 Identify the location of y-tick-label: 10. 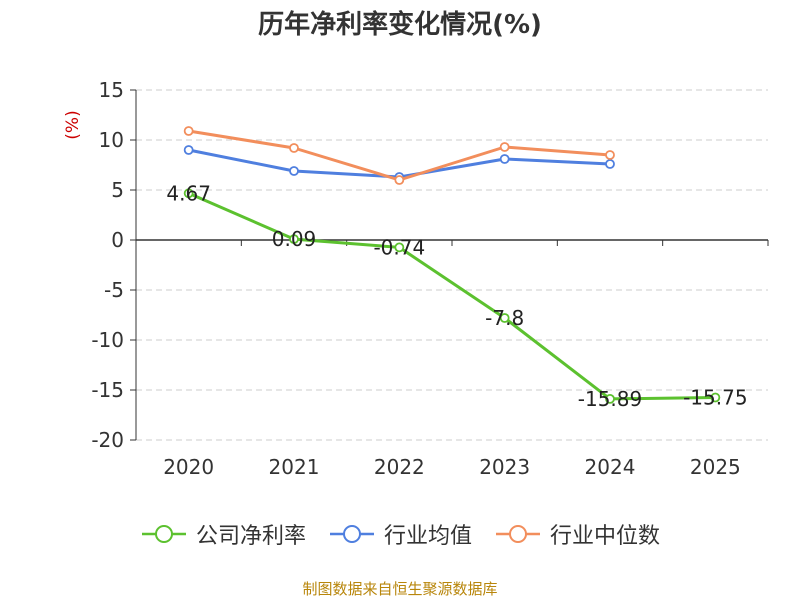
(111, 140).